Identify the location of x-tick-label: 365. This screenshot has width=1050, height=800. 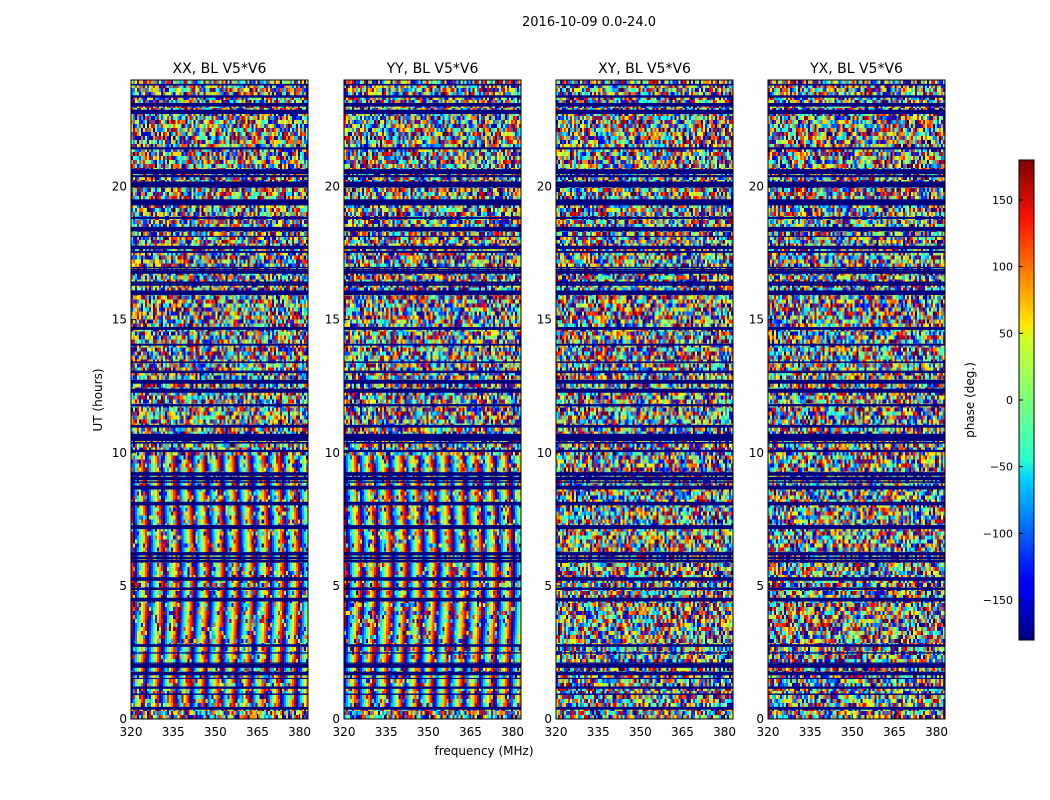
(682, 732).